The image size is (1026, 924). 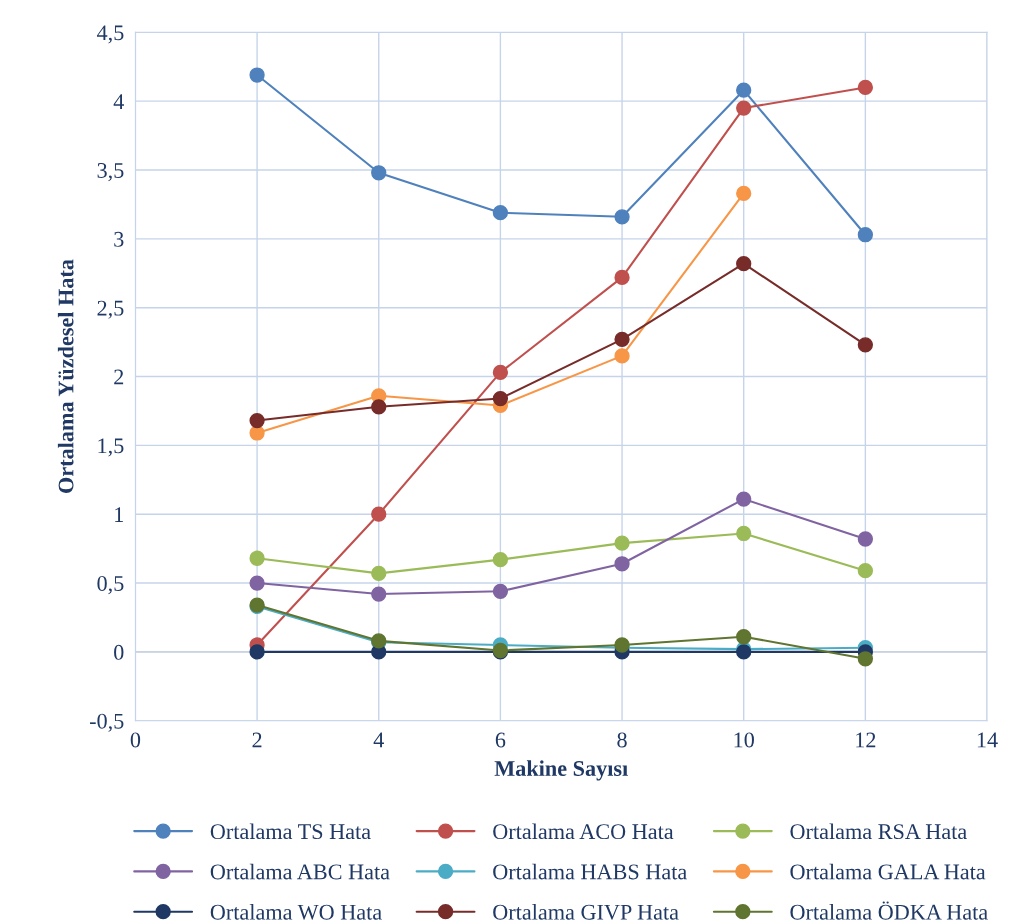 I want to click on y-tick-label: 3,5, so click(x=110, y=172).